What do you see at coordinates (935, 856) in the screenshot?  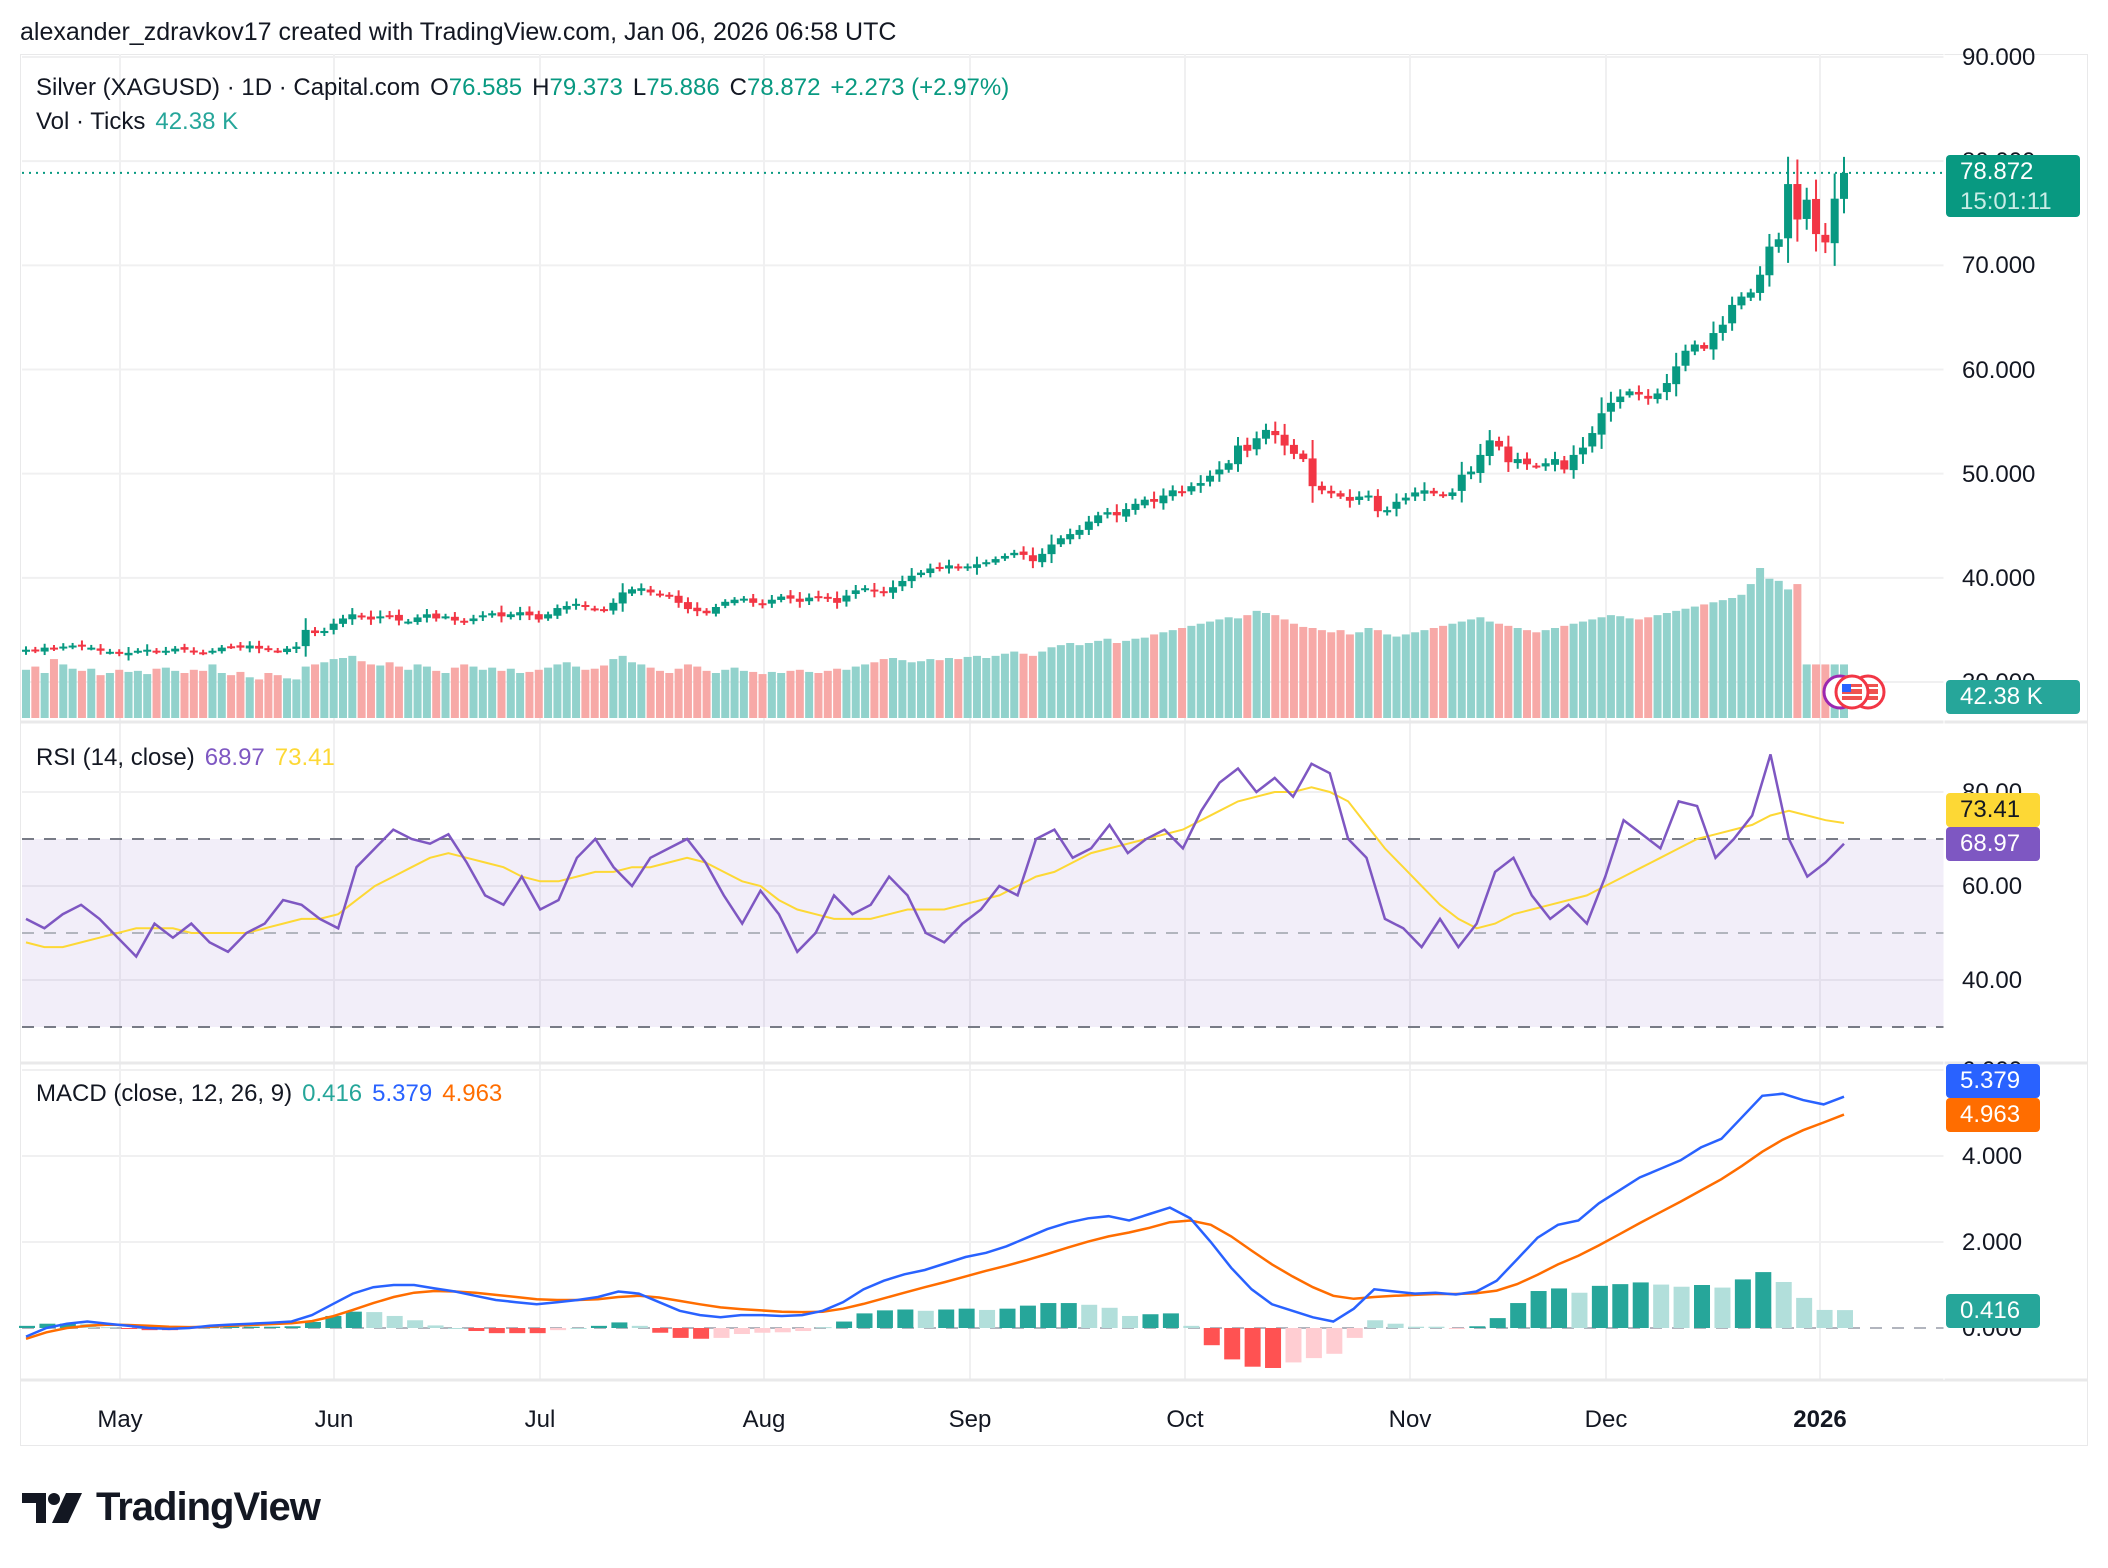 I see `rsi-lines` at bounding box center [935, 856].